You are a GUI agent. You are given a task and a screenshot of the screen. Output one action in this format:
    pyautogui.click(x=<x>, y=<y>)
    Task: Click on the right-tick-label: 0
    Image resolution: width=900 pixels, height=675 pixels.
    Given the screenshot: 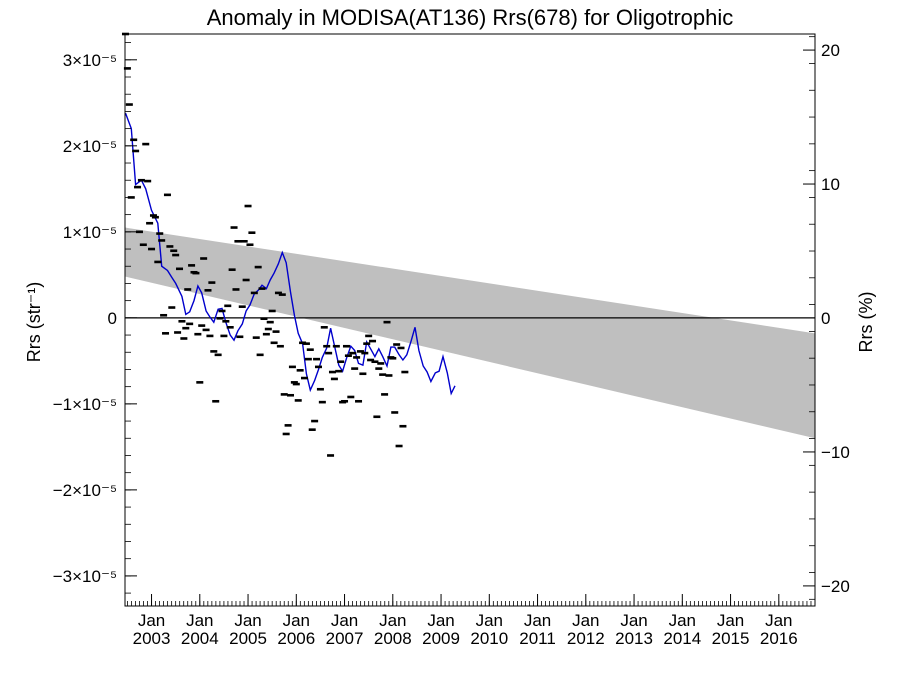 What is the action you would take?
    pyautogui.click(x=825, y=318)
    